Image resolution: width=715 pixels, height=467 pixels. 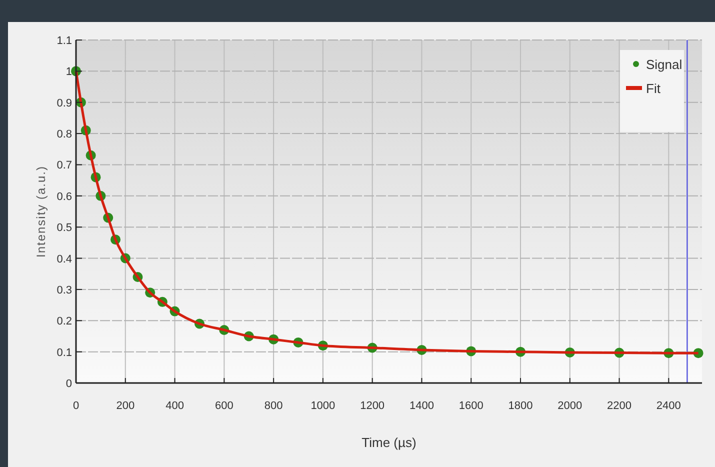 I want to click on legend-label: Fit, so click(x=653, y=88).